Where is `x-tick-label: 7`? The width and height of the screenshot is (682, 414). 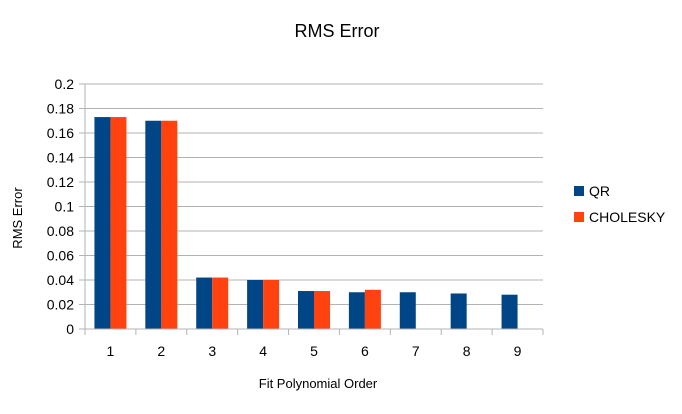 x-tick-label: 7 is located at coordinates (416, 351).